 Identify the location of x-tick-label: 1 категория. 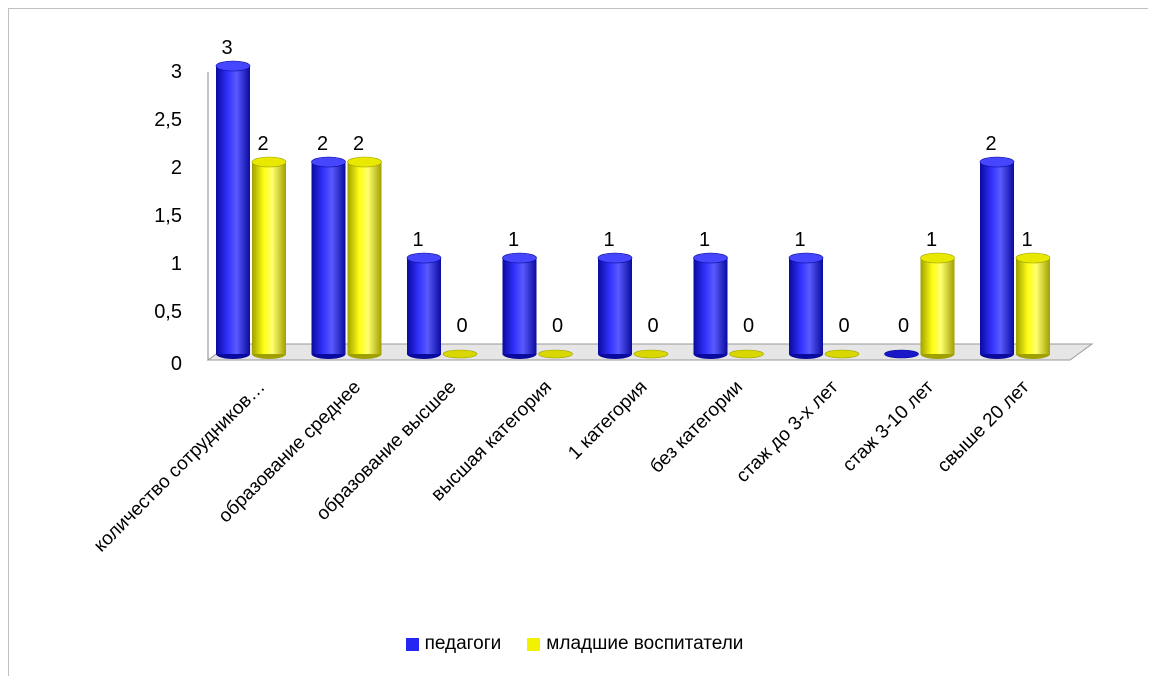
(607, 420).